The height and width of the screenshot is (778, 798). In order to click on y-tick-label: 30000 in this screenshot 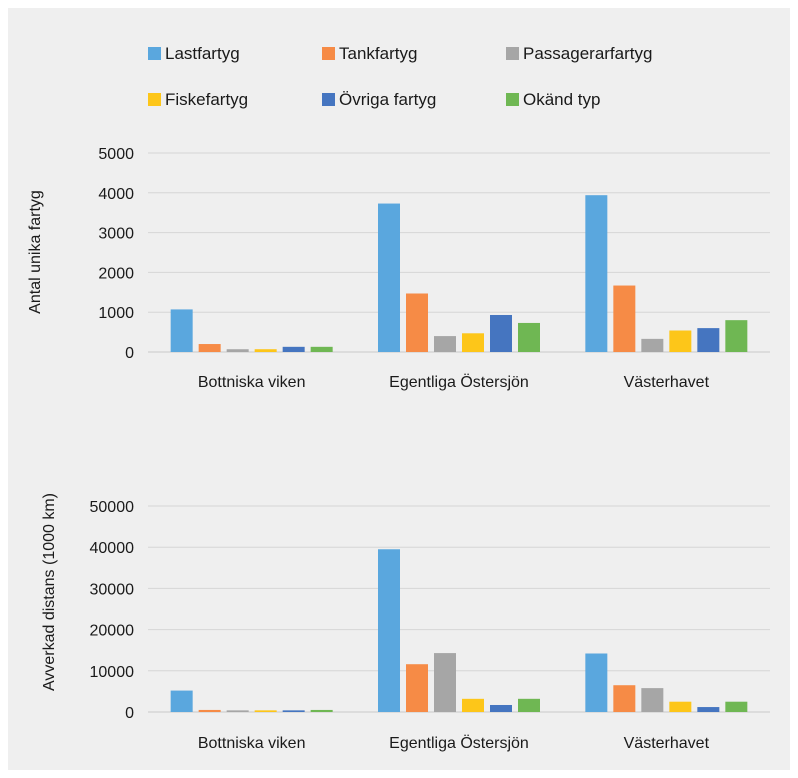, I will do `click(112, 589)`.